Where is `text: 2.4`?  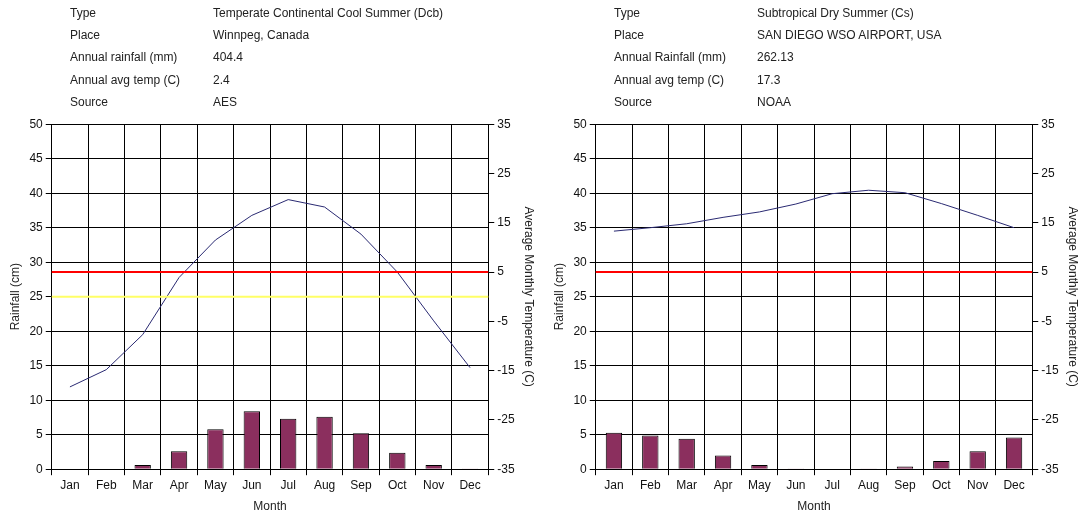
text: 2.4 is located at coordinates (222, 80).